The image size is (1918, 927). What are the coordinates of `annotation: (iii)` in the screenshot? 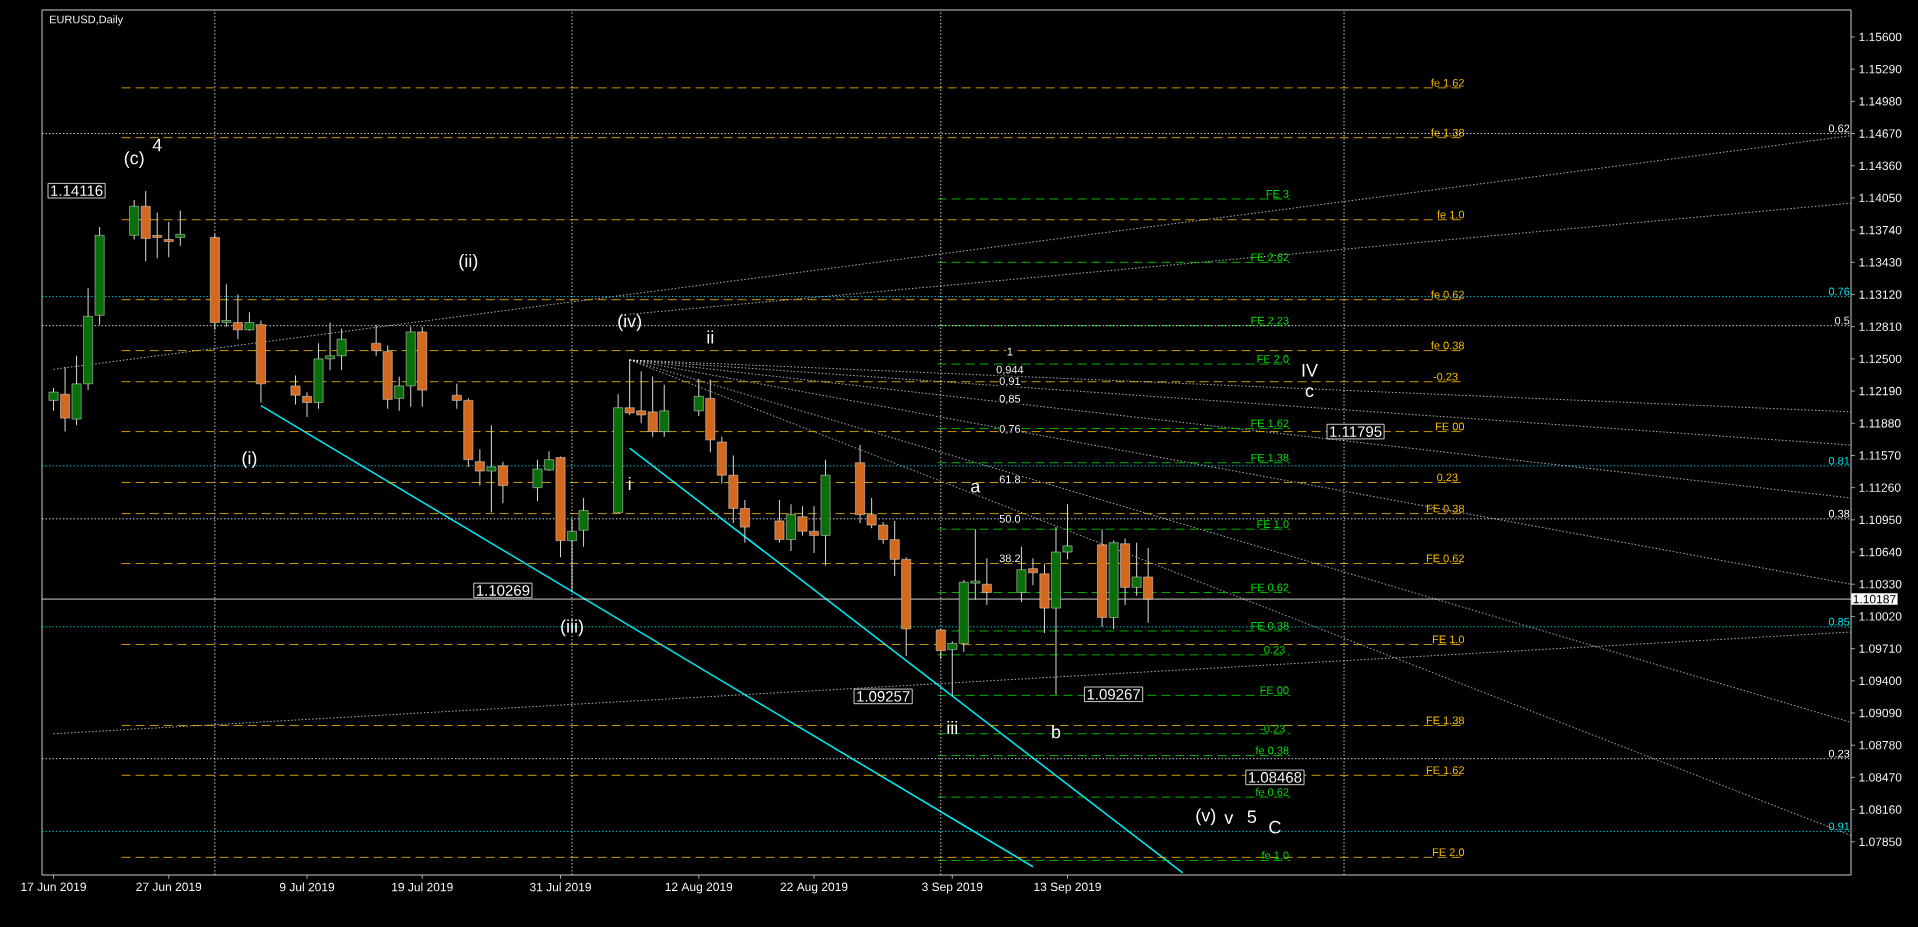 It's located at (572, 628).